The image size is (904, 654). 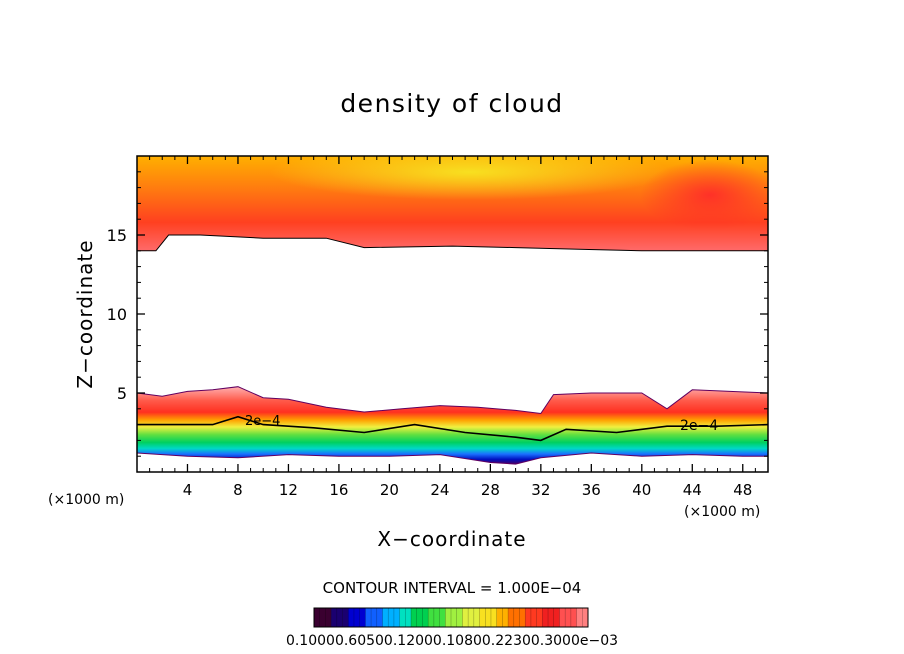 What do you see at coordinates (452, 641) in the screenshot?
I see `colorbar-labels: 0.10000.60500.12000.10800.22300.3000e−03` at bounding box center [452, 641].